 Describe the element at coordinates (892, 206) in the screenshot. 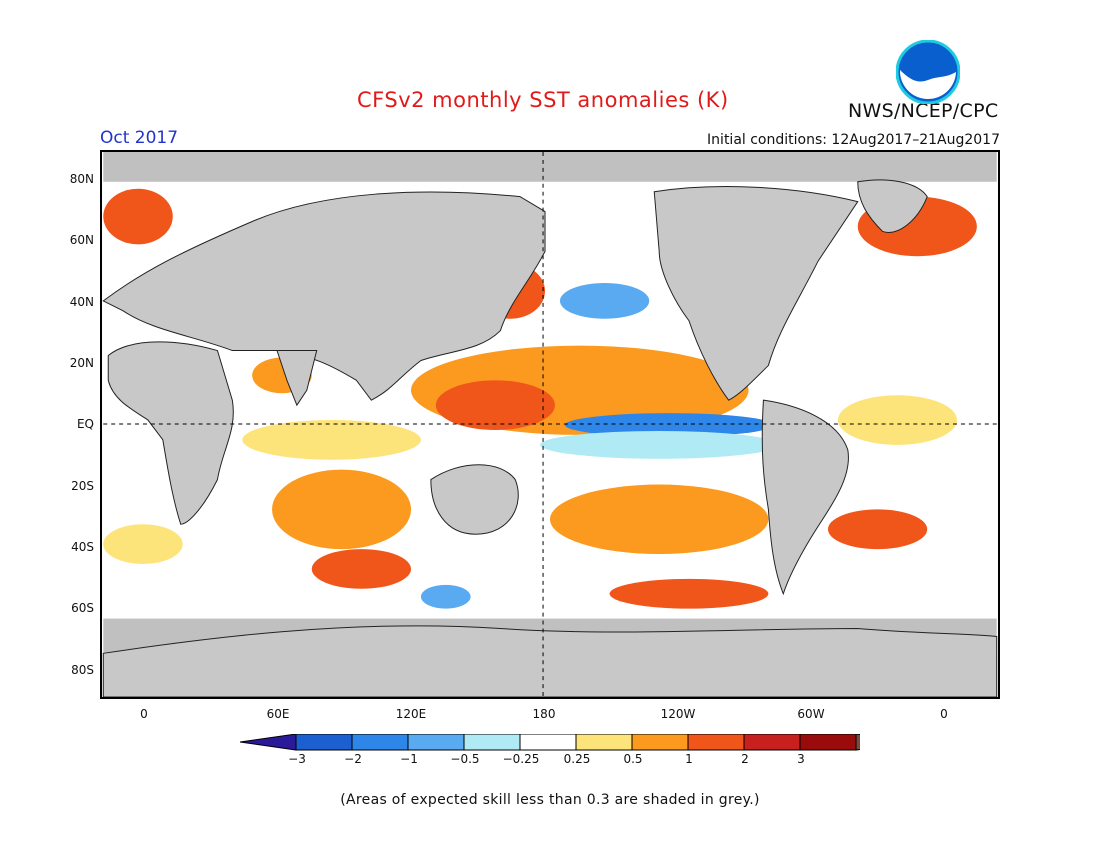

I see `greenland` at that location.